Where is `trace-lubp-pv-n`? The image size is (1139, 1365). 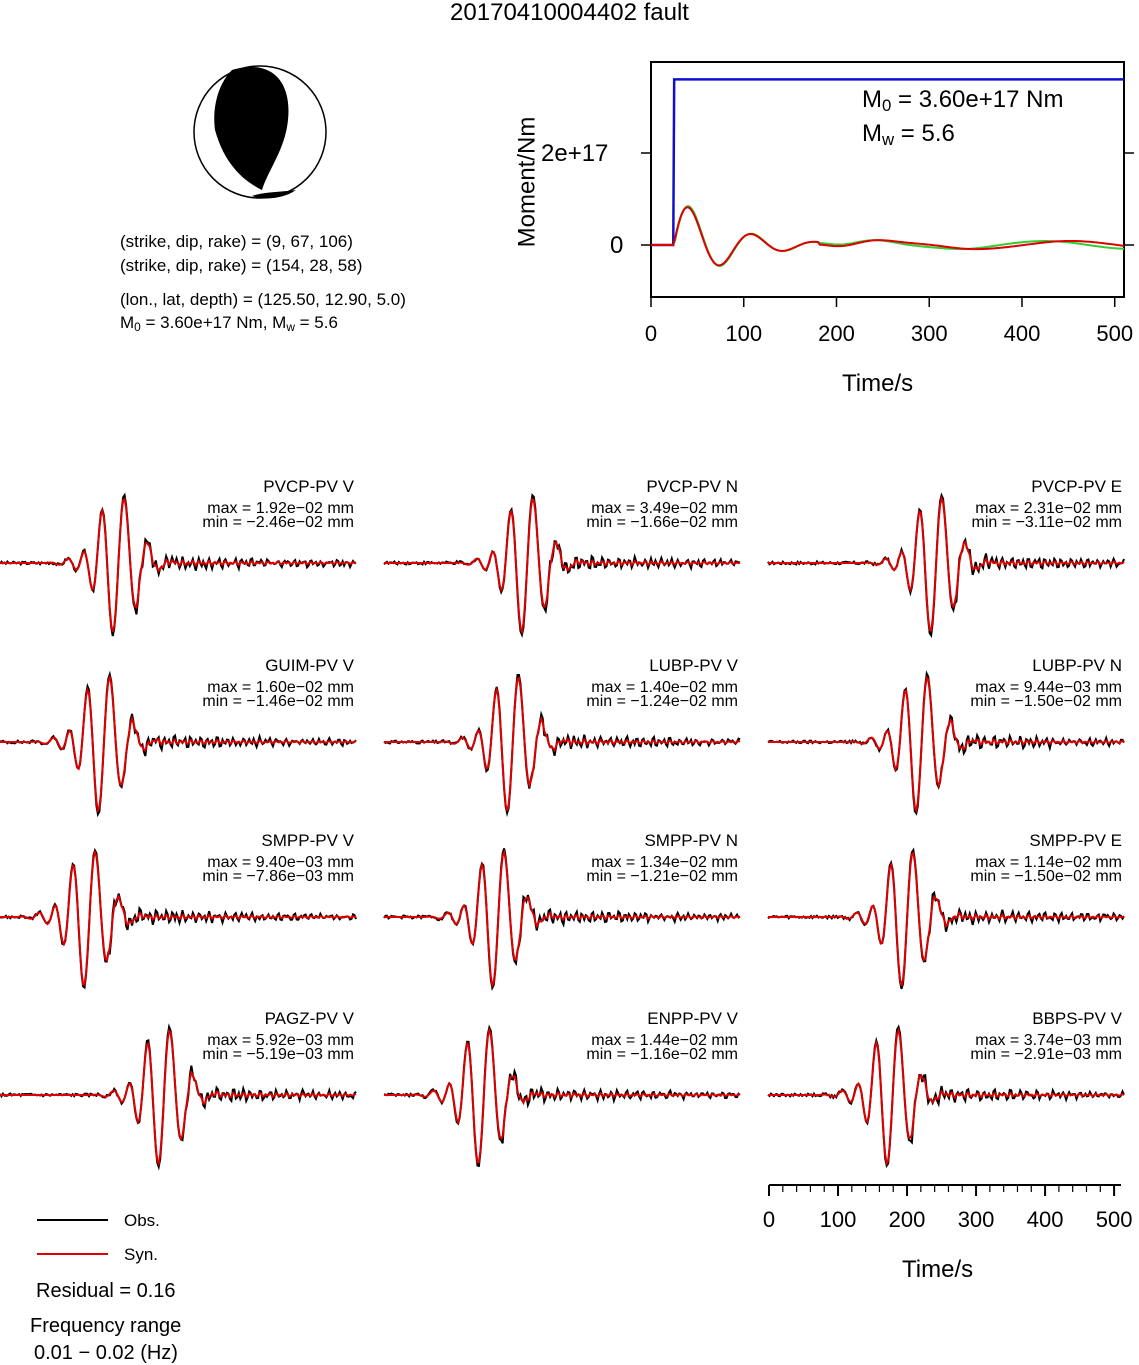
trace-lubp-pv-n is located at coordinates (946, 743).